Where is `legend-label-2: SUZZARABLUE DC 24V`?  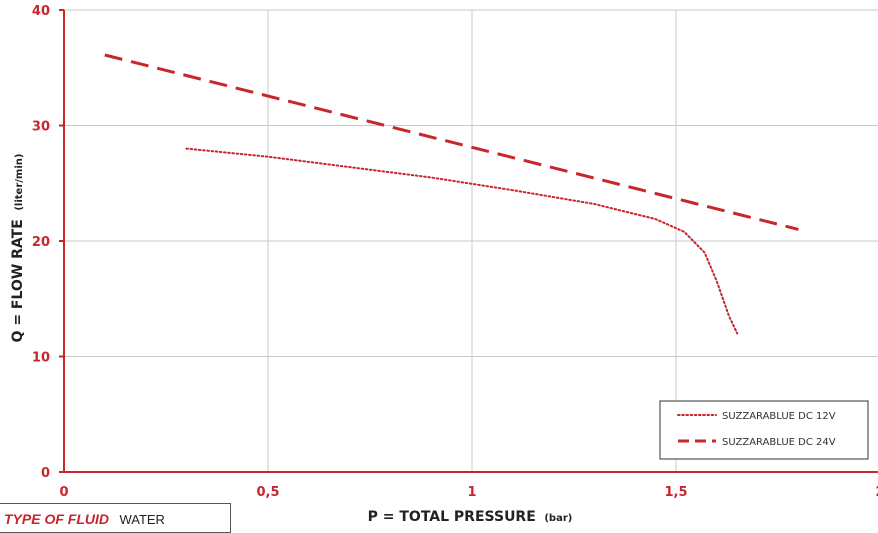
legend-label-2: SUZZARABLUE DC 24V is located at coordinates (779, 442).